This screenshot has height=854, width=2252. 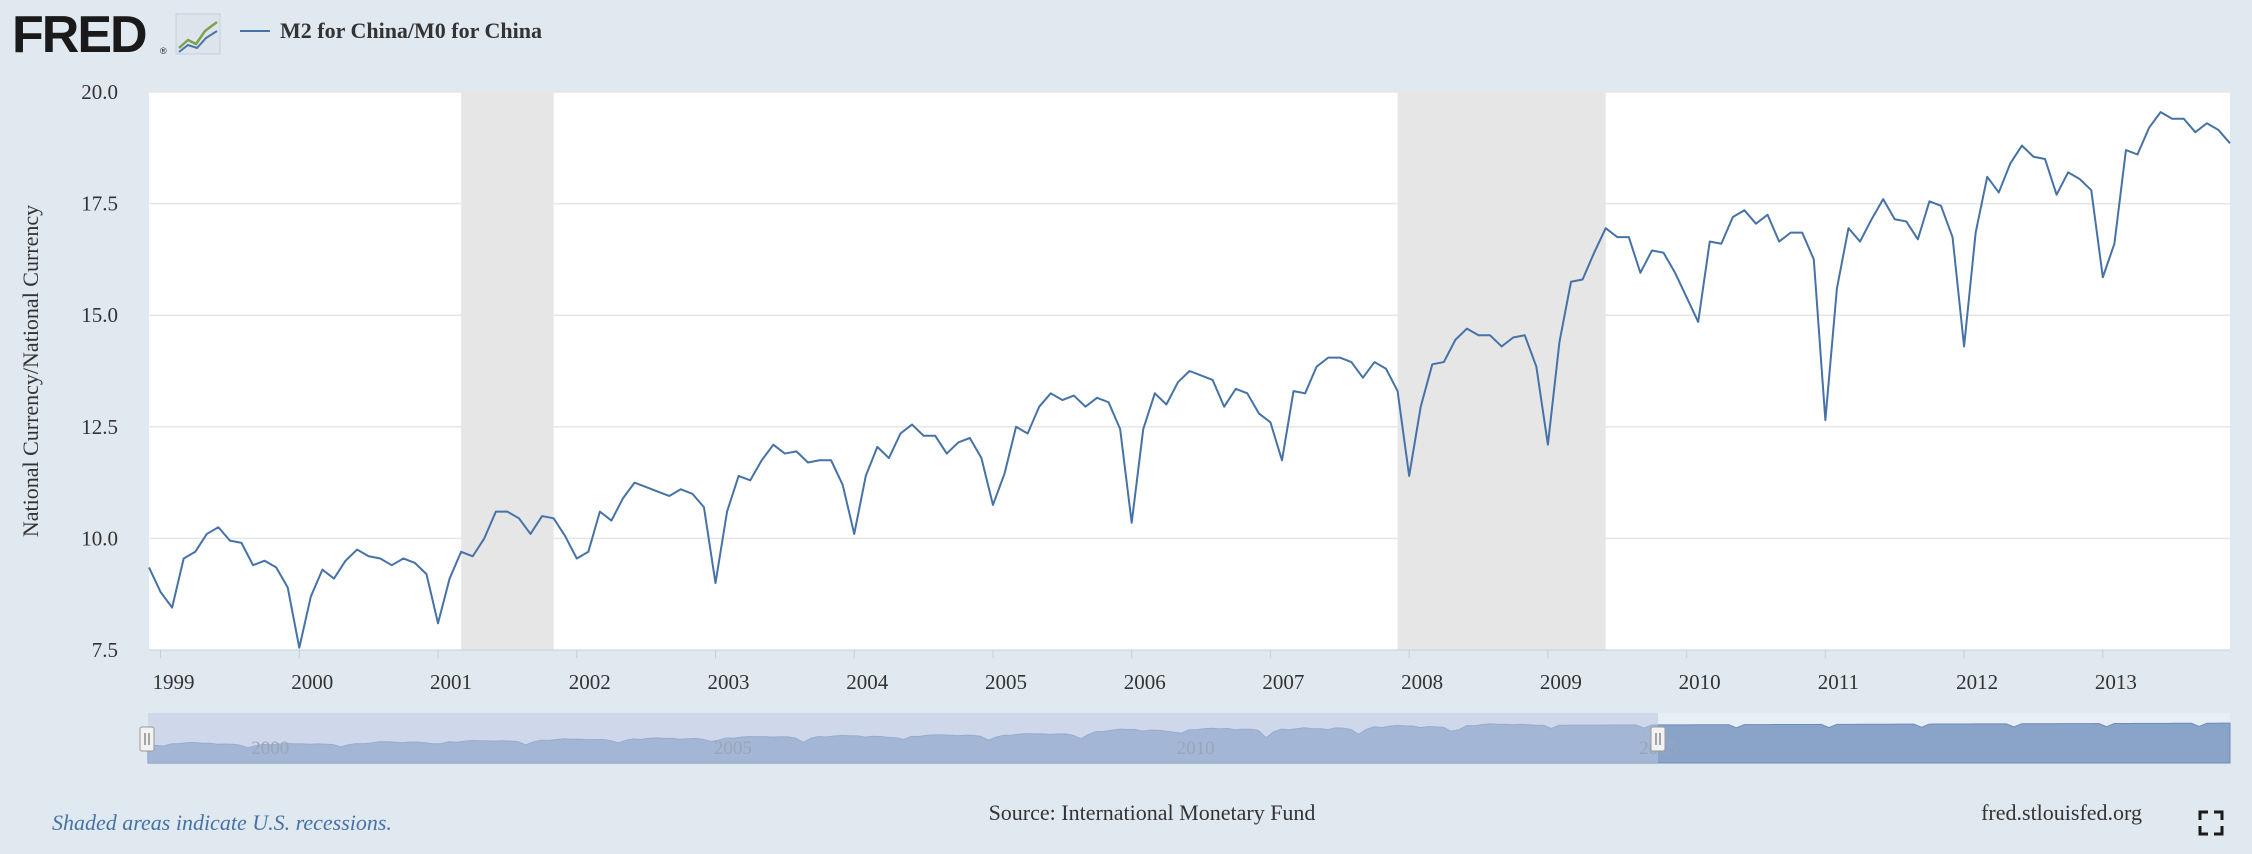 I want to click on y-axis-ticks: 7.5 10.0 12.5 15.0 17.5 20.0, so click(x=99, y=371).